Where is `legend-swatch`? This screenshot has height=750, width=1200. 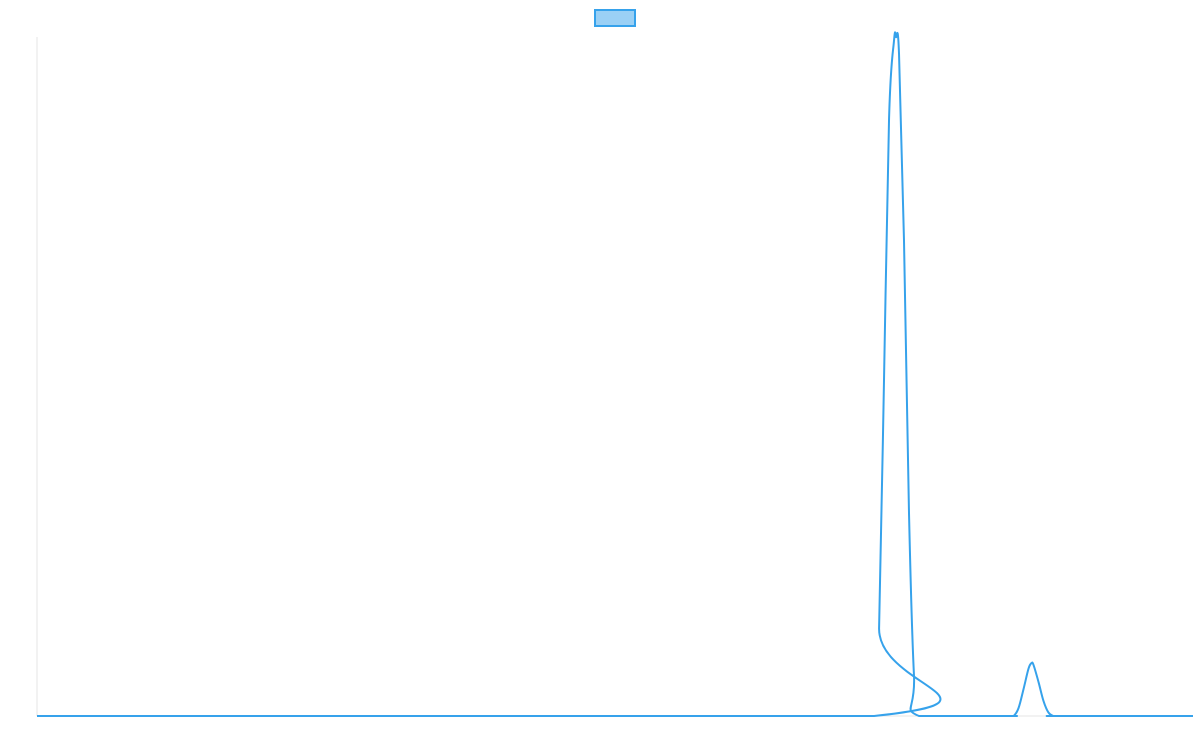
legend-swatch is located at coordinates (615, 18).